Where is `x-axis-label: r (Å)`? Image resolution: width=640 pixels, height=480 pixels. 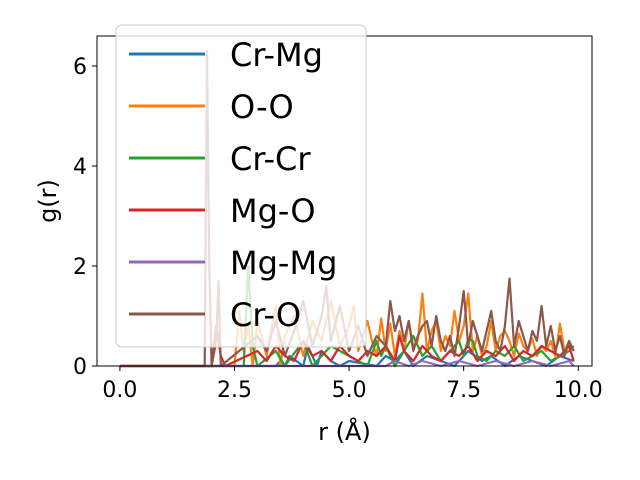
x-axis-label: r (Å) is located at coordinates (344, 431).